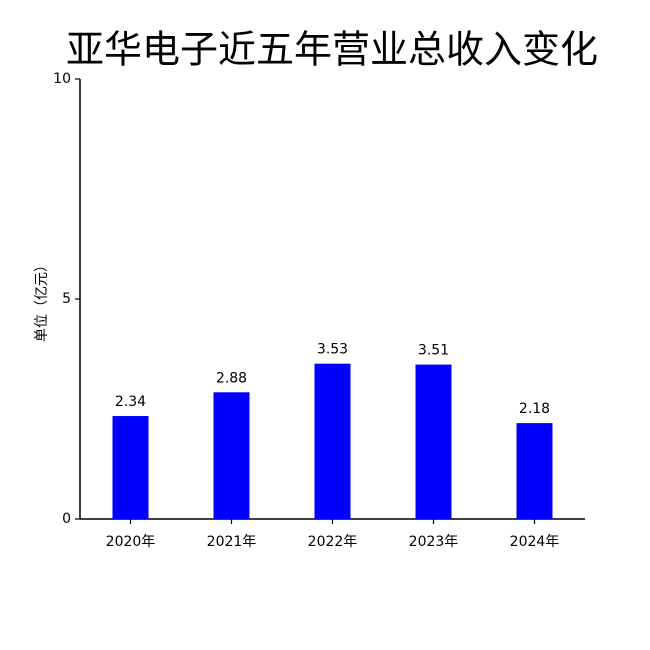 This screenshot has height=650, width=650. Describe the element at coordinates (333, 542) in the screenshot. I see `x-tick-label: 2022年` at that location.